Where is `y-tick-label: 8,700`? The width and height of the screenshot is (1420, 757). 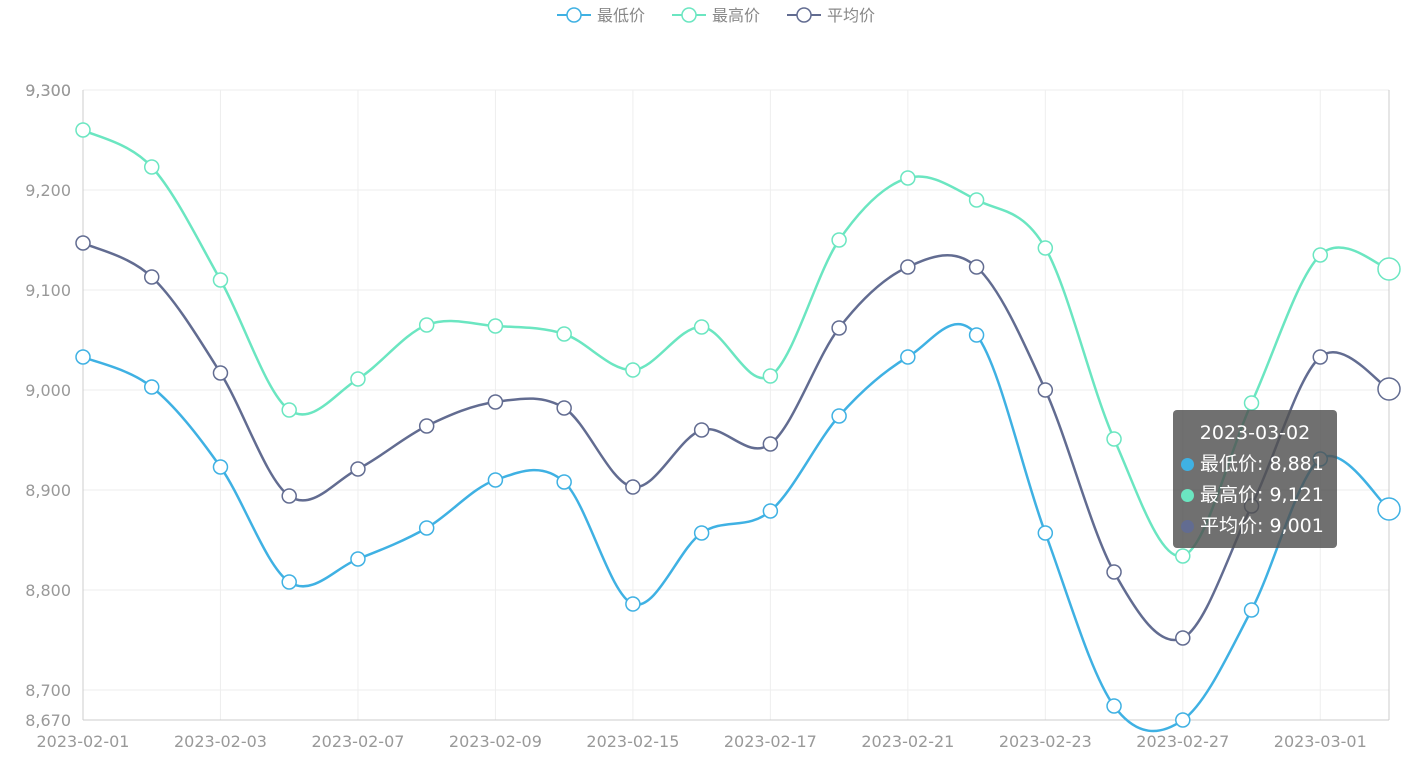 y-tick-label: 8,700 is located at coordinates (48, 690).